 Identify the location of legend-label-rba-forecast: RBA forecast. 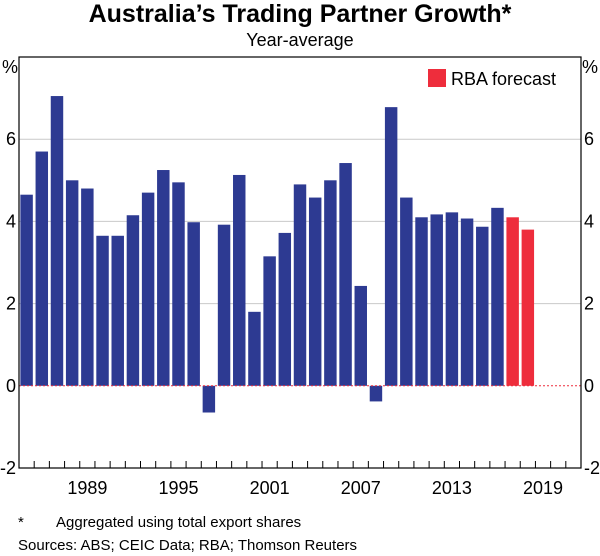
(503, 79).